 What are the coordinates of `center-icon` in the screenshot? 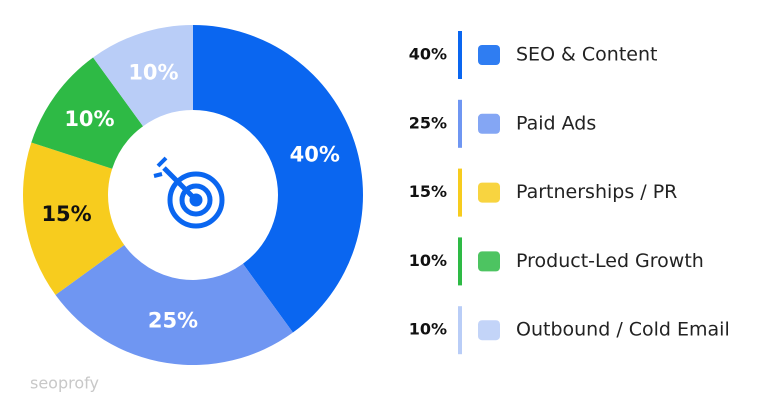 It's located at (189, 192).